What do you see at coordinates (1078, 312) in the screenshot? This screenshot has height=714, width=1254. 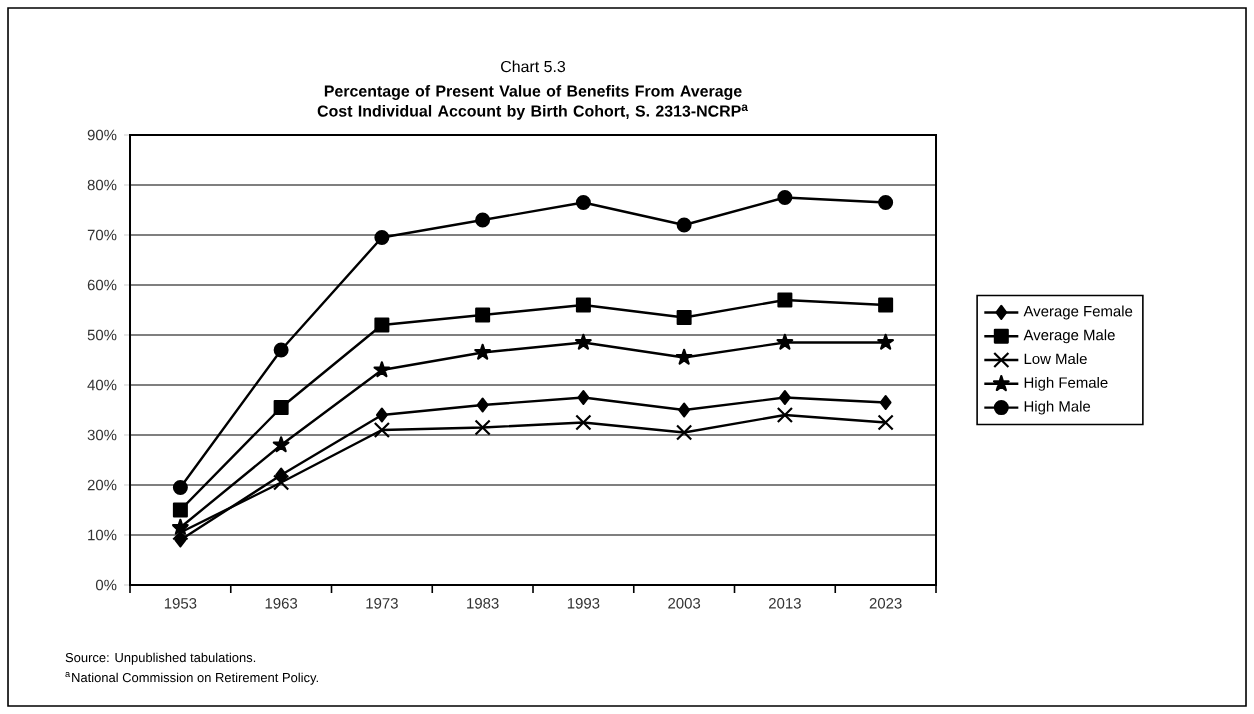 I see `legend-label: Average Female` at bounding box center [1078, 312].